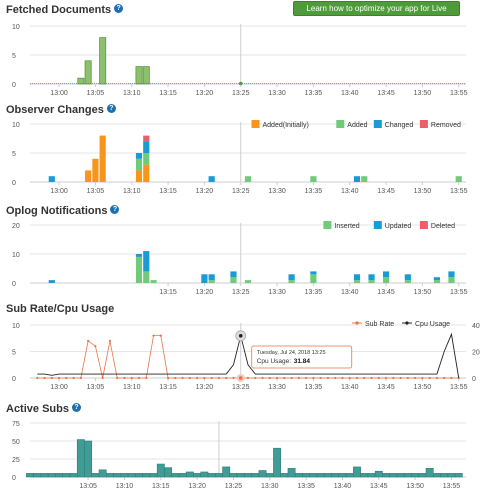  What do you see at coordinates (43, 409) in the screenshot?
I see `active-subs-title: Active Subs?` at bounding box center [43, 409].